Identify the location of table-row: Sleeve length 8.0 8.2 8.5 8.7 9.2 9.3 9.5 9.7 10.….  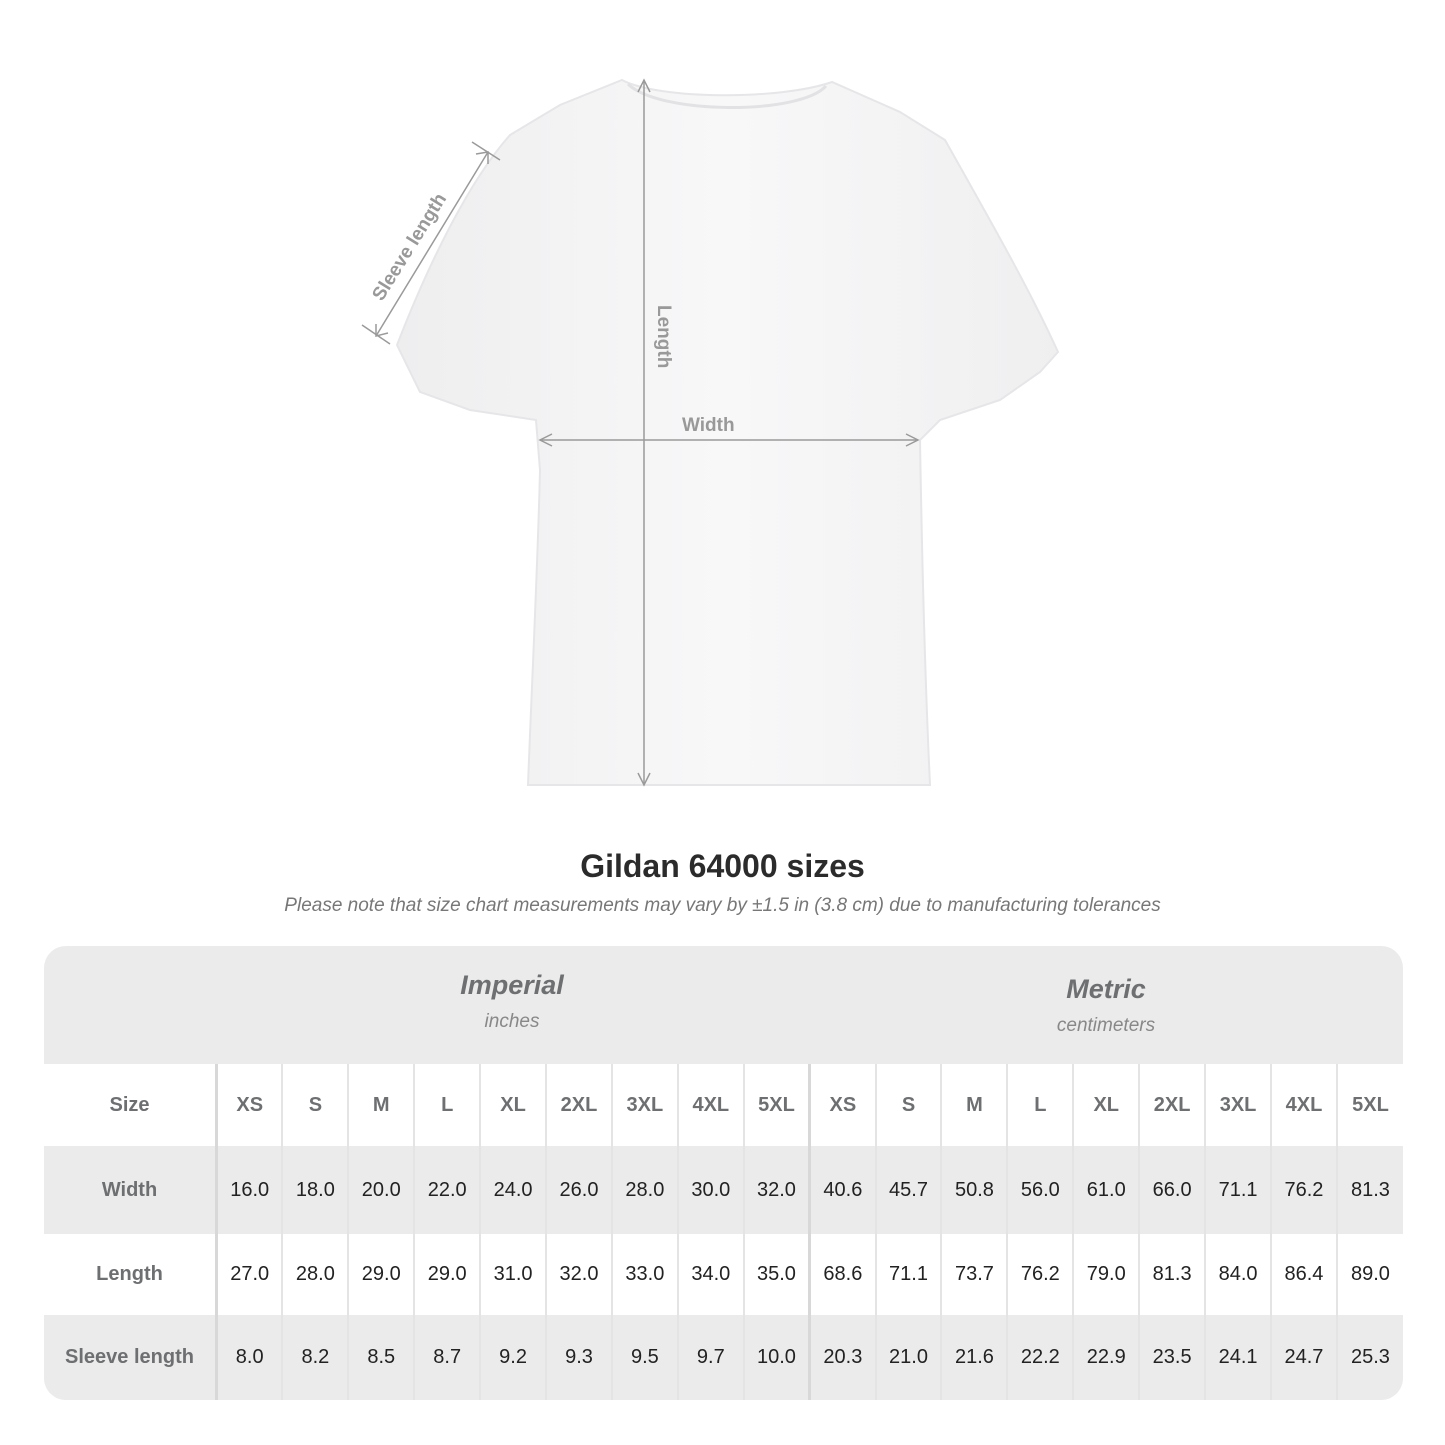
(723, 1357).